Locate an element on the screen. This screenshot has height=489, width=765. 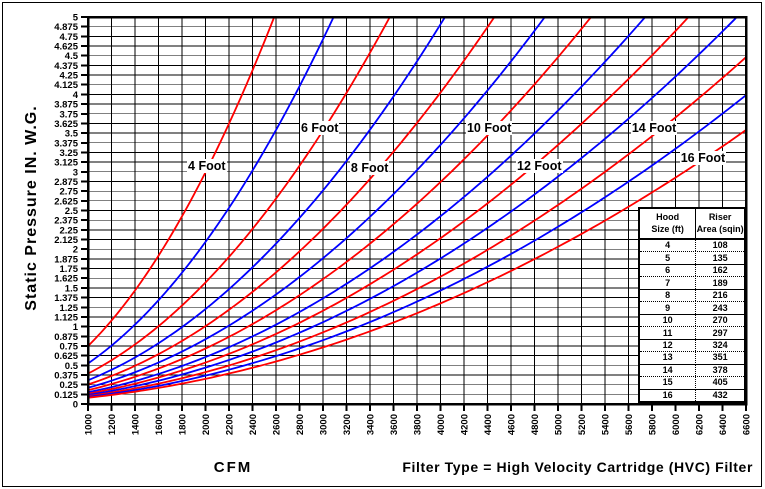
x-tick-label: 2800 is located at coordinates (300, 424).